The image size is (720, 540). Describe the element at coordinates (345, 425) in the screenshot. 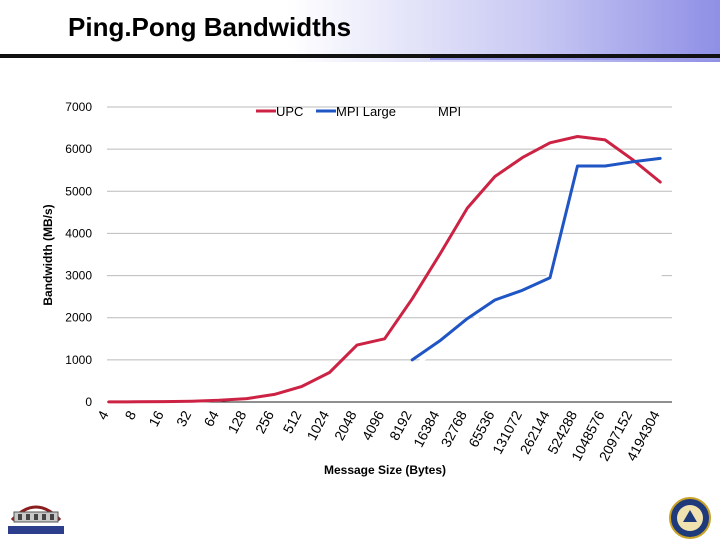

I see `x-tick-label: 2048` at that location.